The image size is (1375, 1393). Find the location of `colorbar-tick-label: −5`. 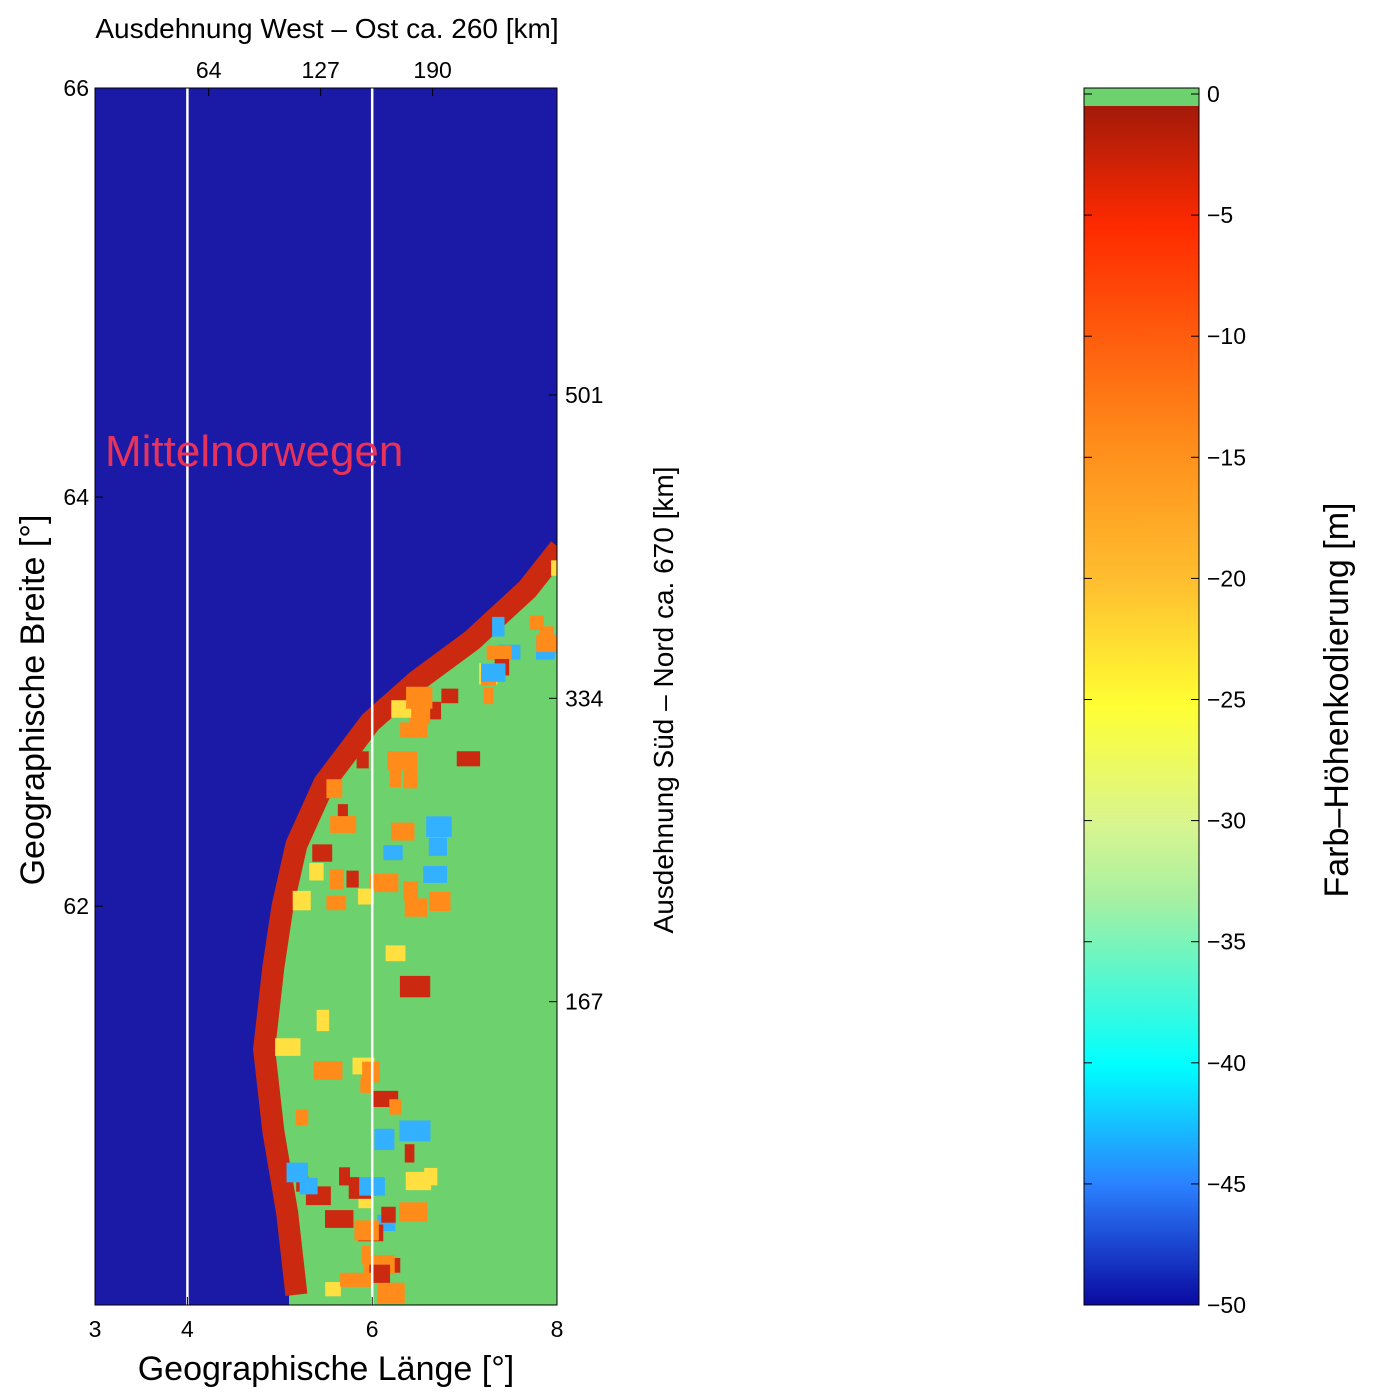

colorbar-tick-label: −5 is located at coordinates (1220, 215).